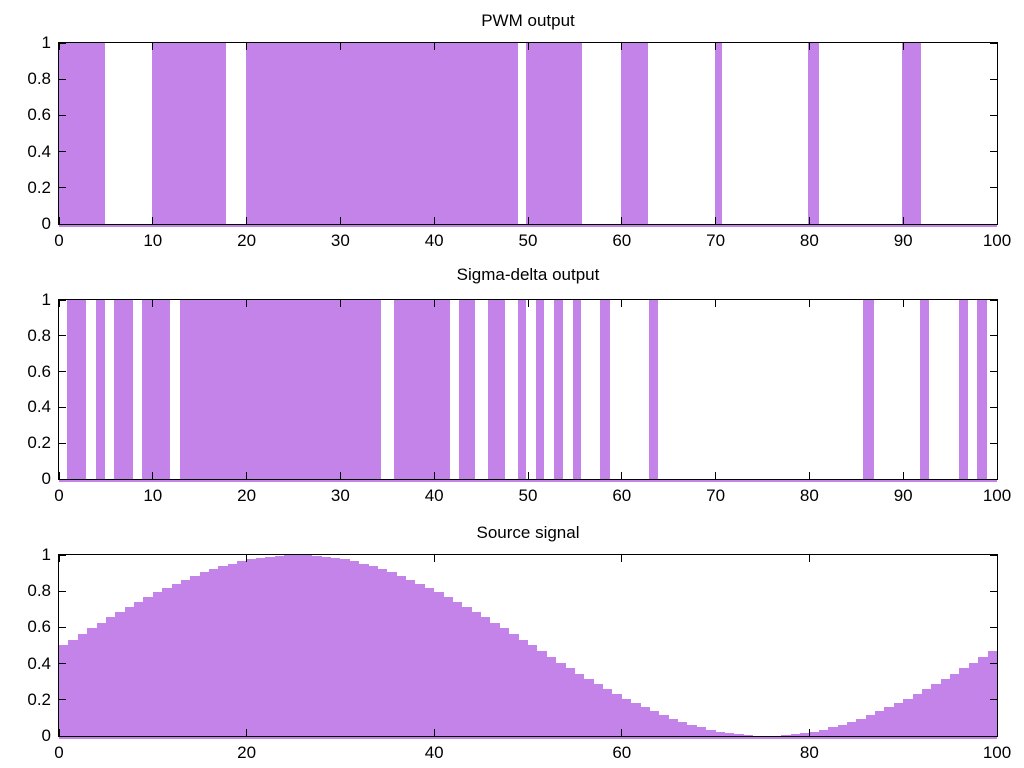 Image resolution: width=1024 pixels, height=768 pixels. Describe the element at coordinates (46, 478) in the screenshot. I see `y-tick-label: 0` at that location.